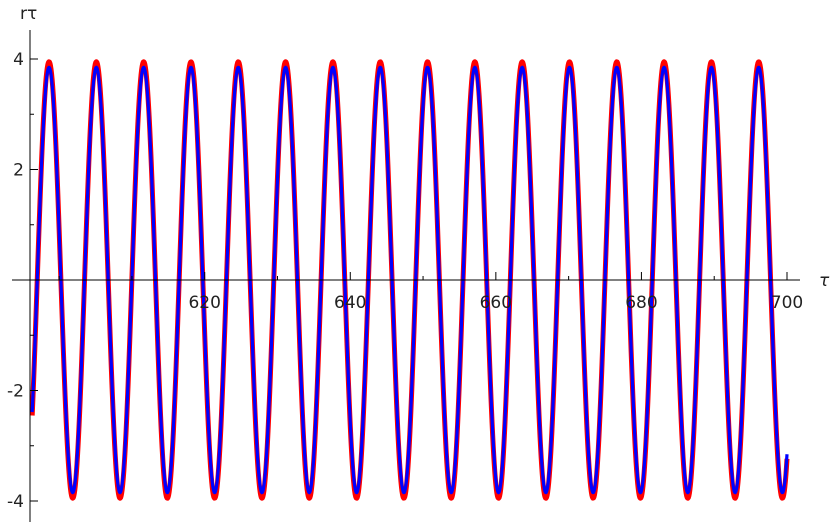 This screenshot has height=531, width=830. Describe the element at coordinates (787, 303) in the screenshot. I see `x-tick-label: 700` at that location.